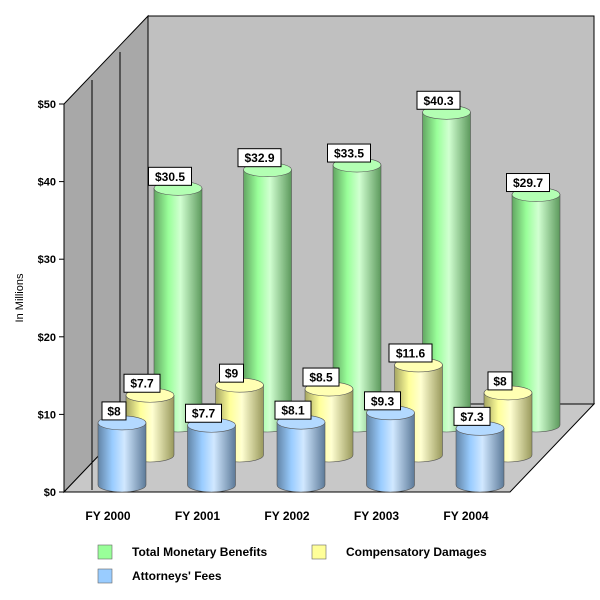 This screenshot has height=600, width=600. I want to click on svg-text: $33.5, so click(349, 154).